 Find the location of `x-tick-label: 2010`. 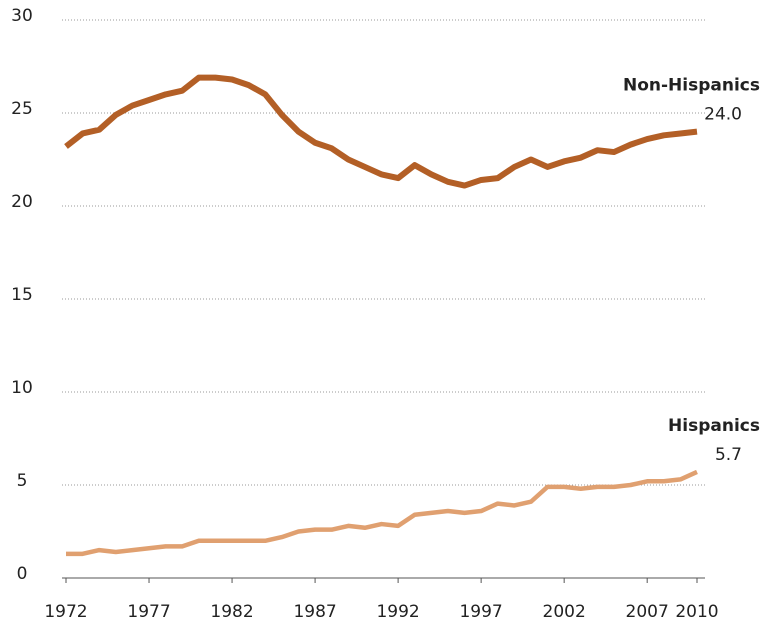

x-tick-label: 2010 is located at coordinates (696, 612).